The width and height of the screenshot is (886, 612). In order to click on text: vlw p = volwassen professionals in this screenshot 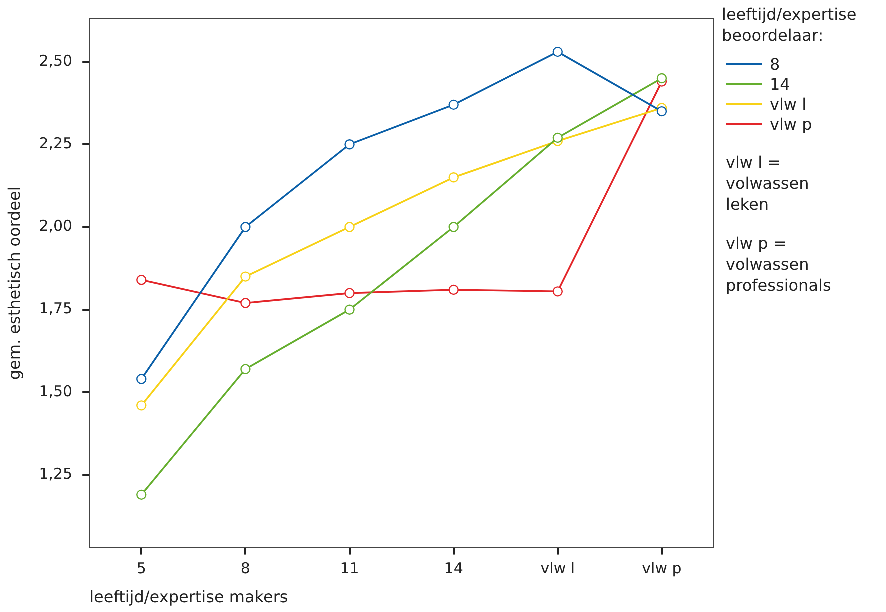, I will do `click(779, 264)`.